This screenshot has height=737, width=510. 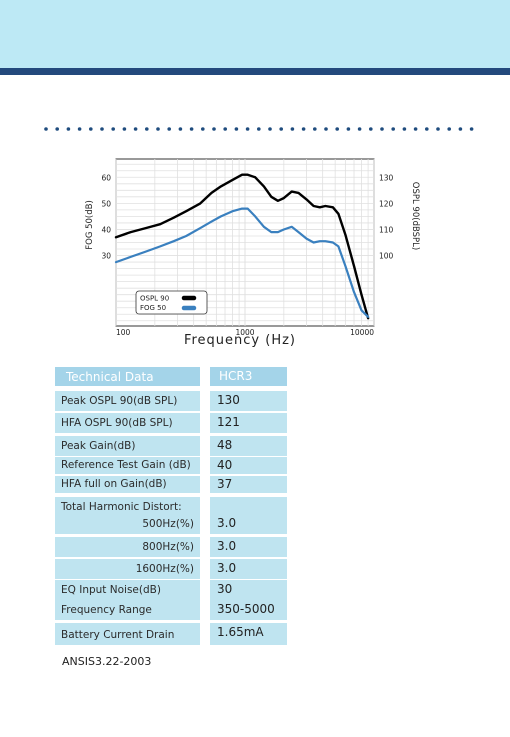 What do you see at coordinates (127, 507) in the screenshot?
I see `spec-label: Total Harmonic Distort:` at bounding box center [127, 507].